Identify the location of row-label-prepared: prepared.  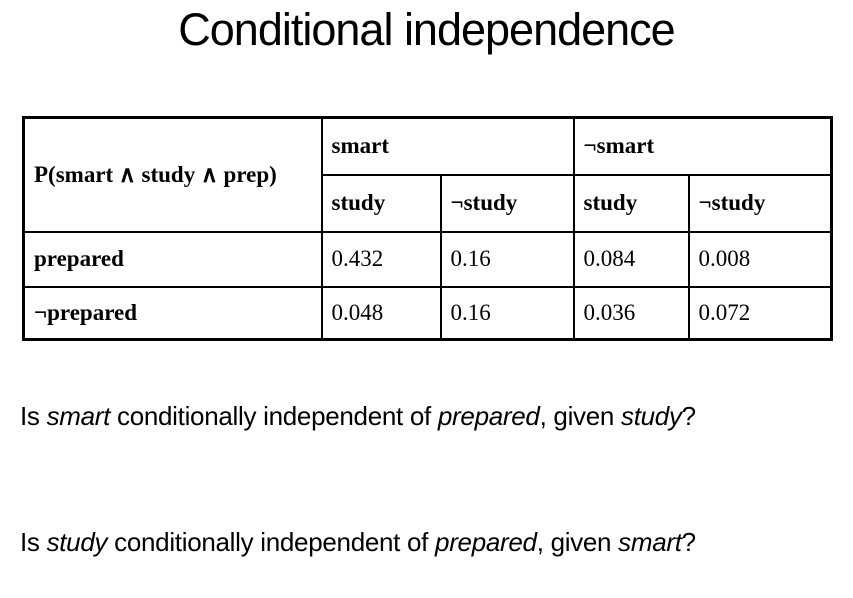
(172, 259).